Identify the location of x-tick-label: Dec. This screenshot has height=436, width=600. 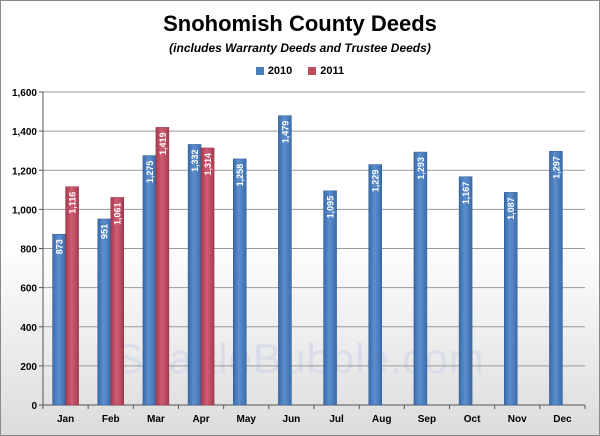
(562, 419).